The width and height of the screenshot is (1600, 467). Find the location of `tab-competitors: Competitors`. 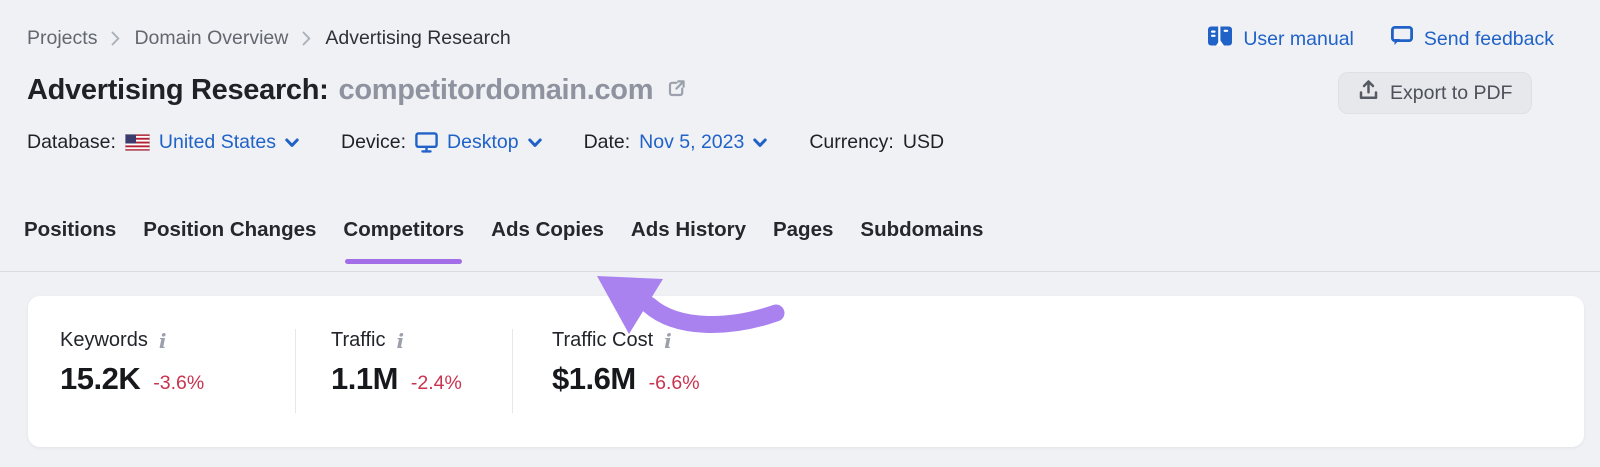

tab-competitors: Competitors is located at coordinates (403, 241).